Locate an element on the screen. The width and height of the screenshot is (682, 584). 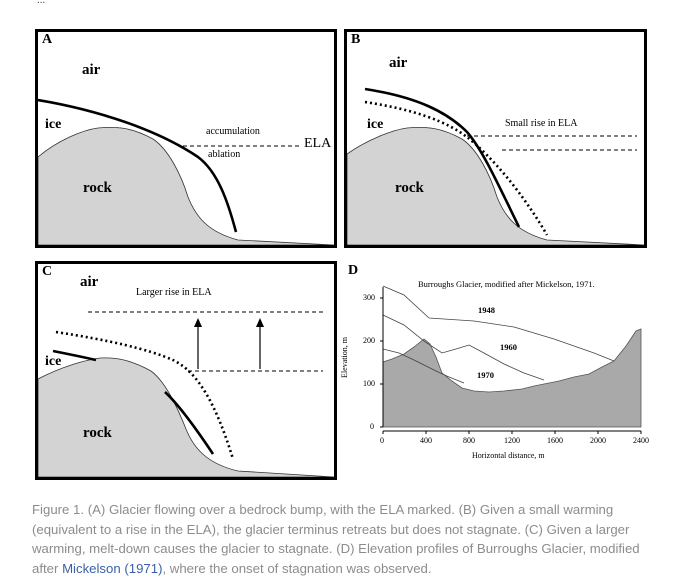
panel-a-ablation-label: ablation is located at coordinates (224, 154).